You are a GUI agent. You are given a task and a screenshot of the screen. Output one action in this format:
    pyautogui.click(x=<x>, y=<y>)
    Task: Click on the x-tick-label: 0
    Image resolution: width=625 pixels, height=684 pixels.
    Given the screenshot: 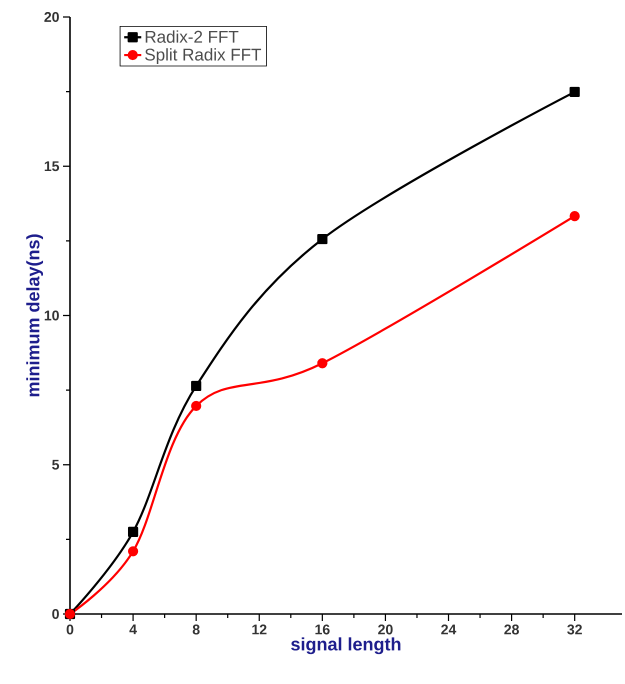 What is the action you would take?
    pyautogui.click(x=70, y=629)
    